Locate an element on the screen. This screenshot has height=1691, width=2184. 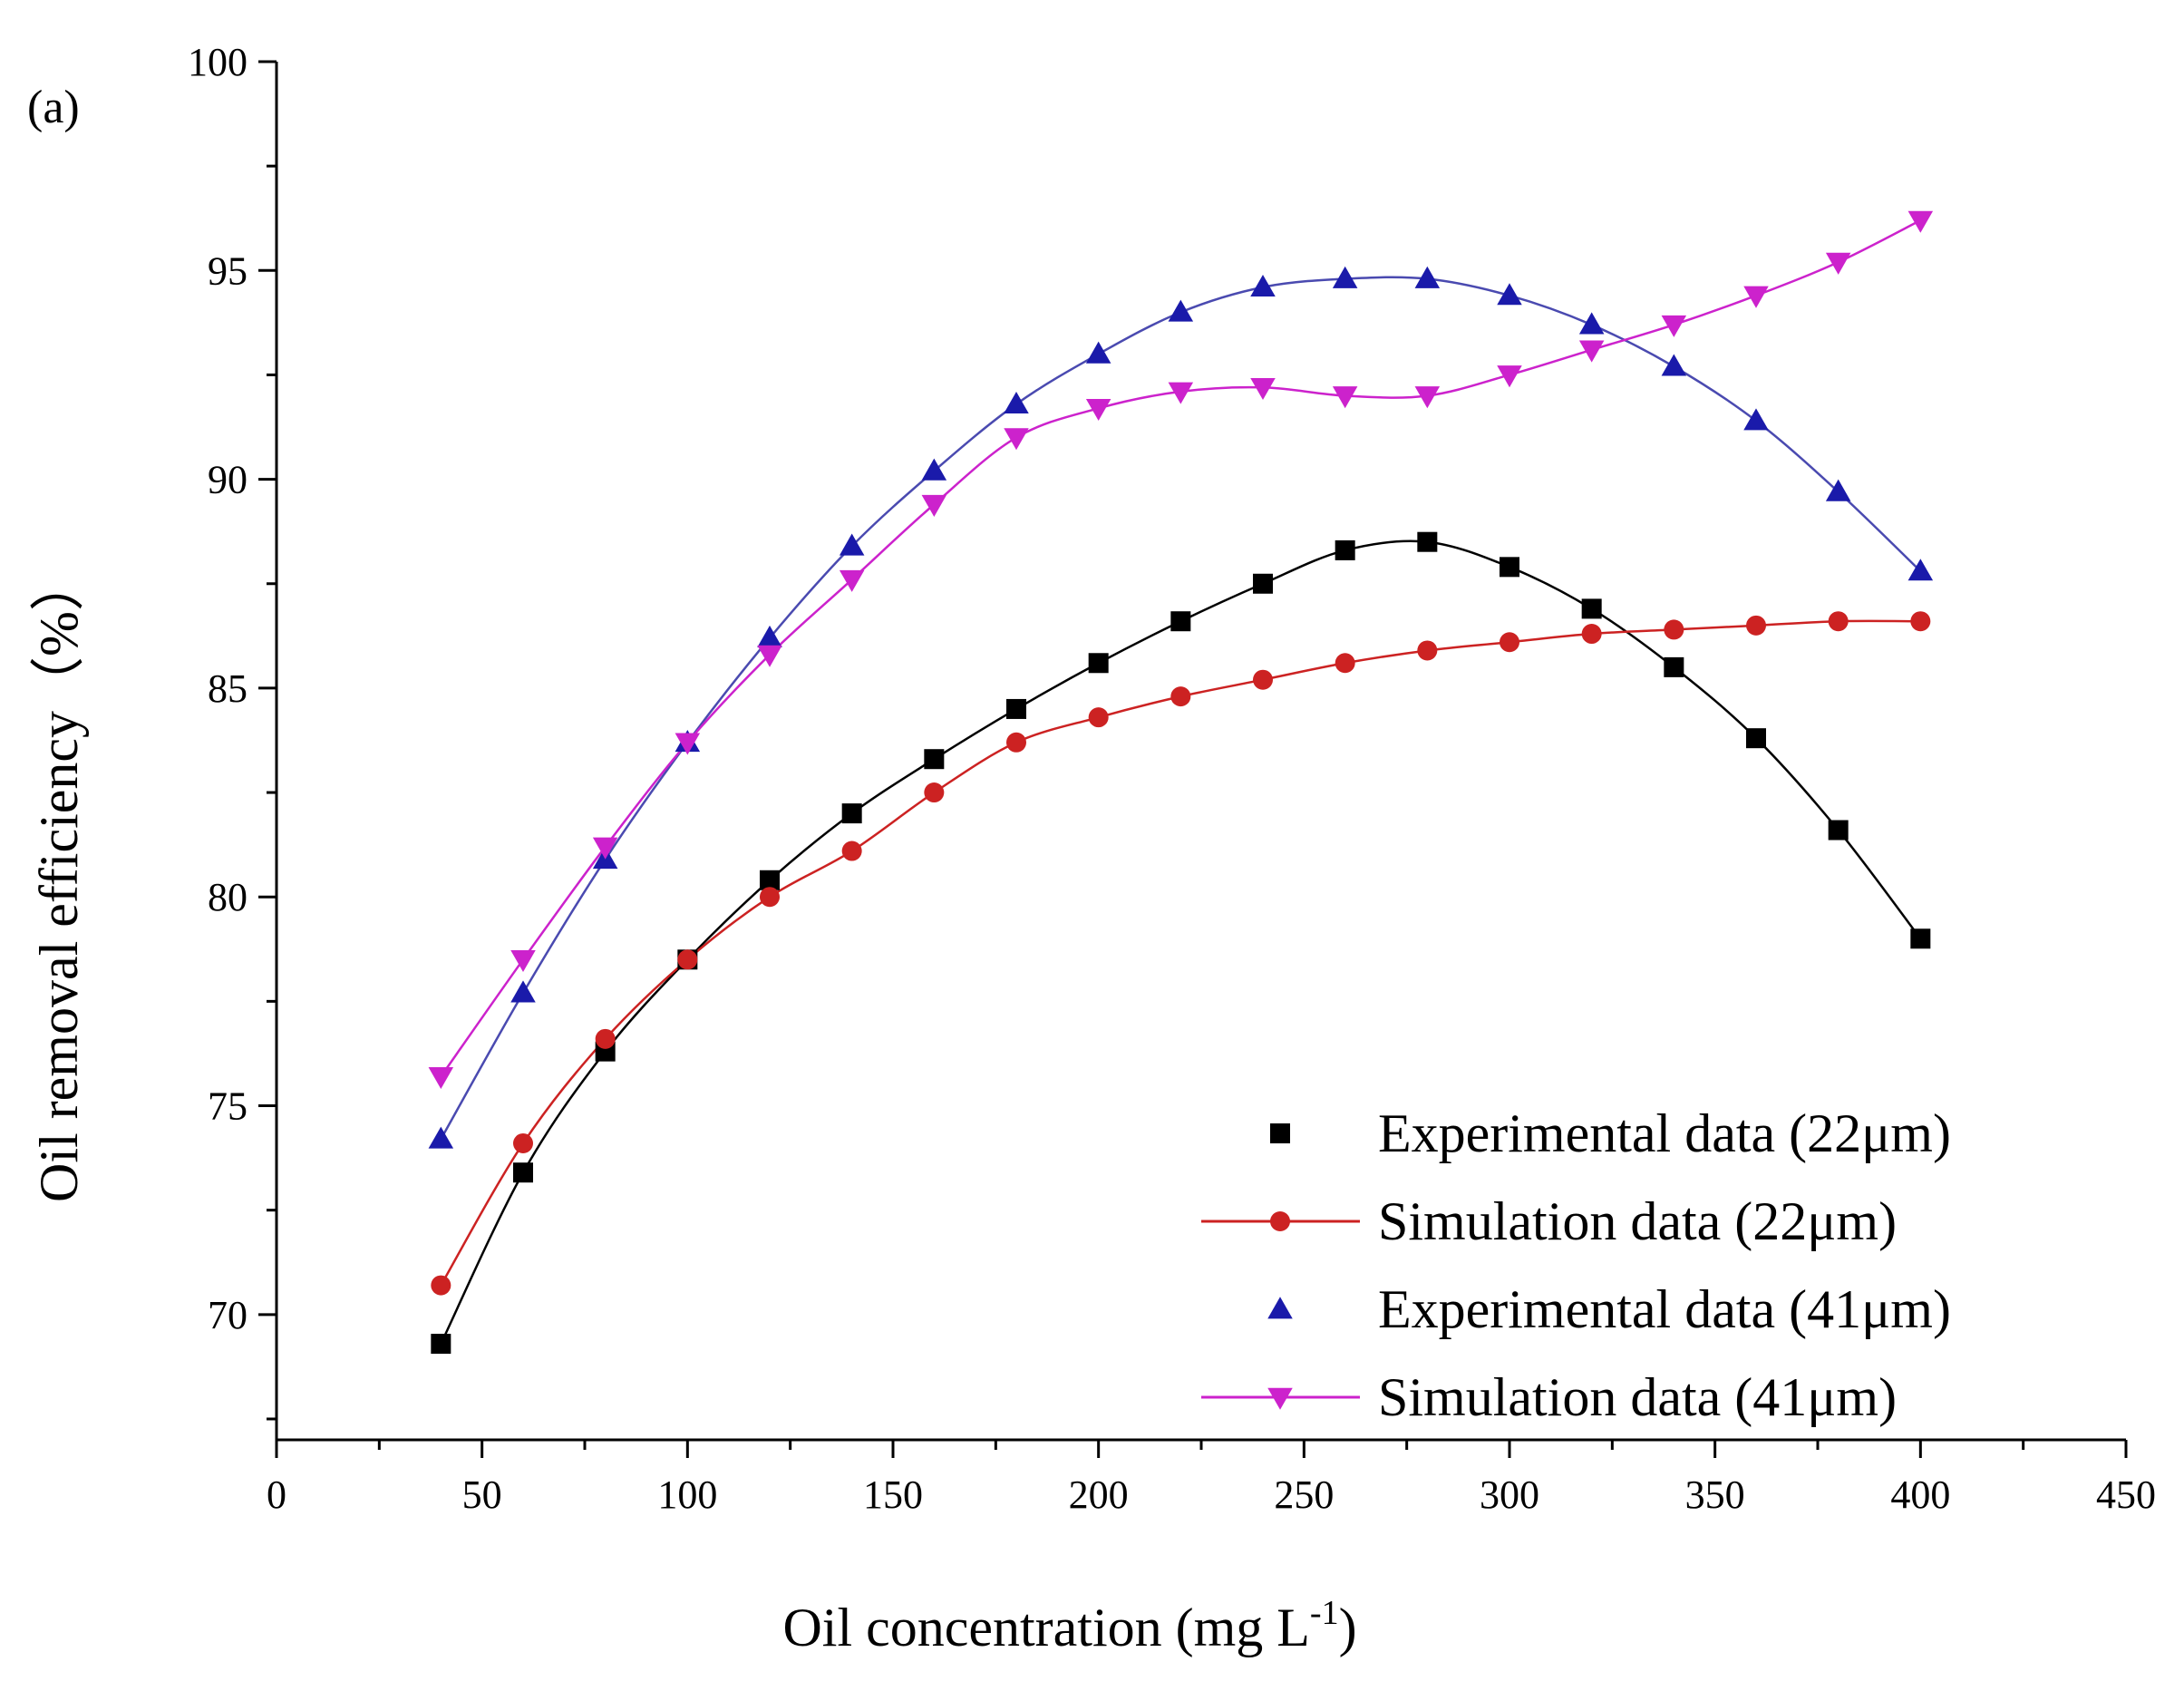
x-axis-title-end: ) is located at coordinates (1348, 1627).